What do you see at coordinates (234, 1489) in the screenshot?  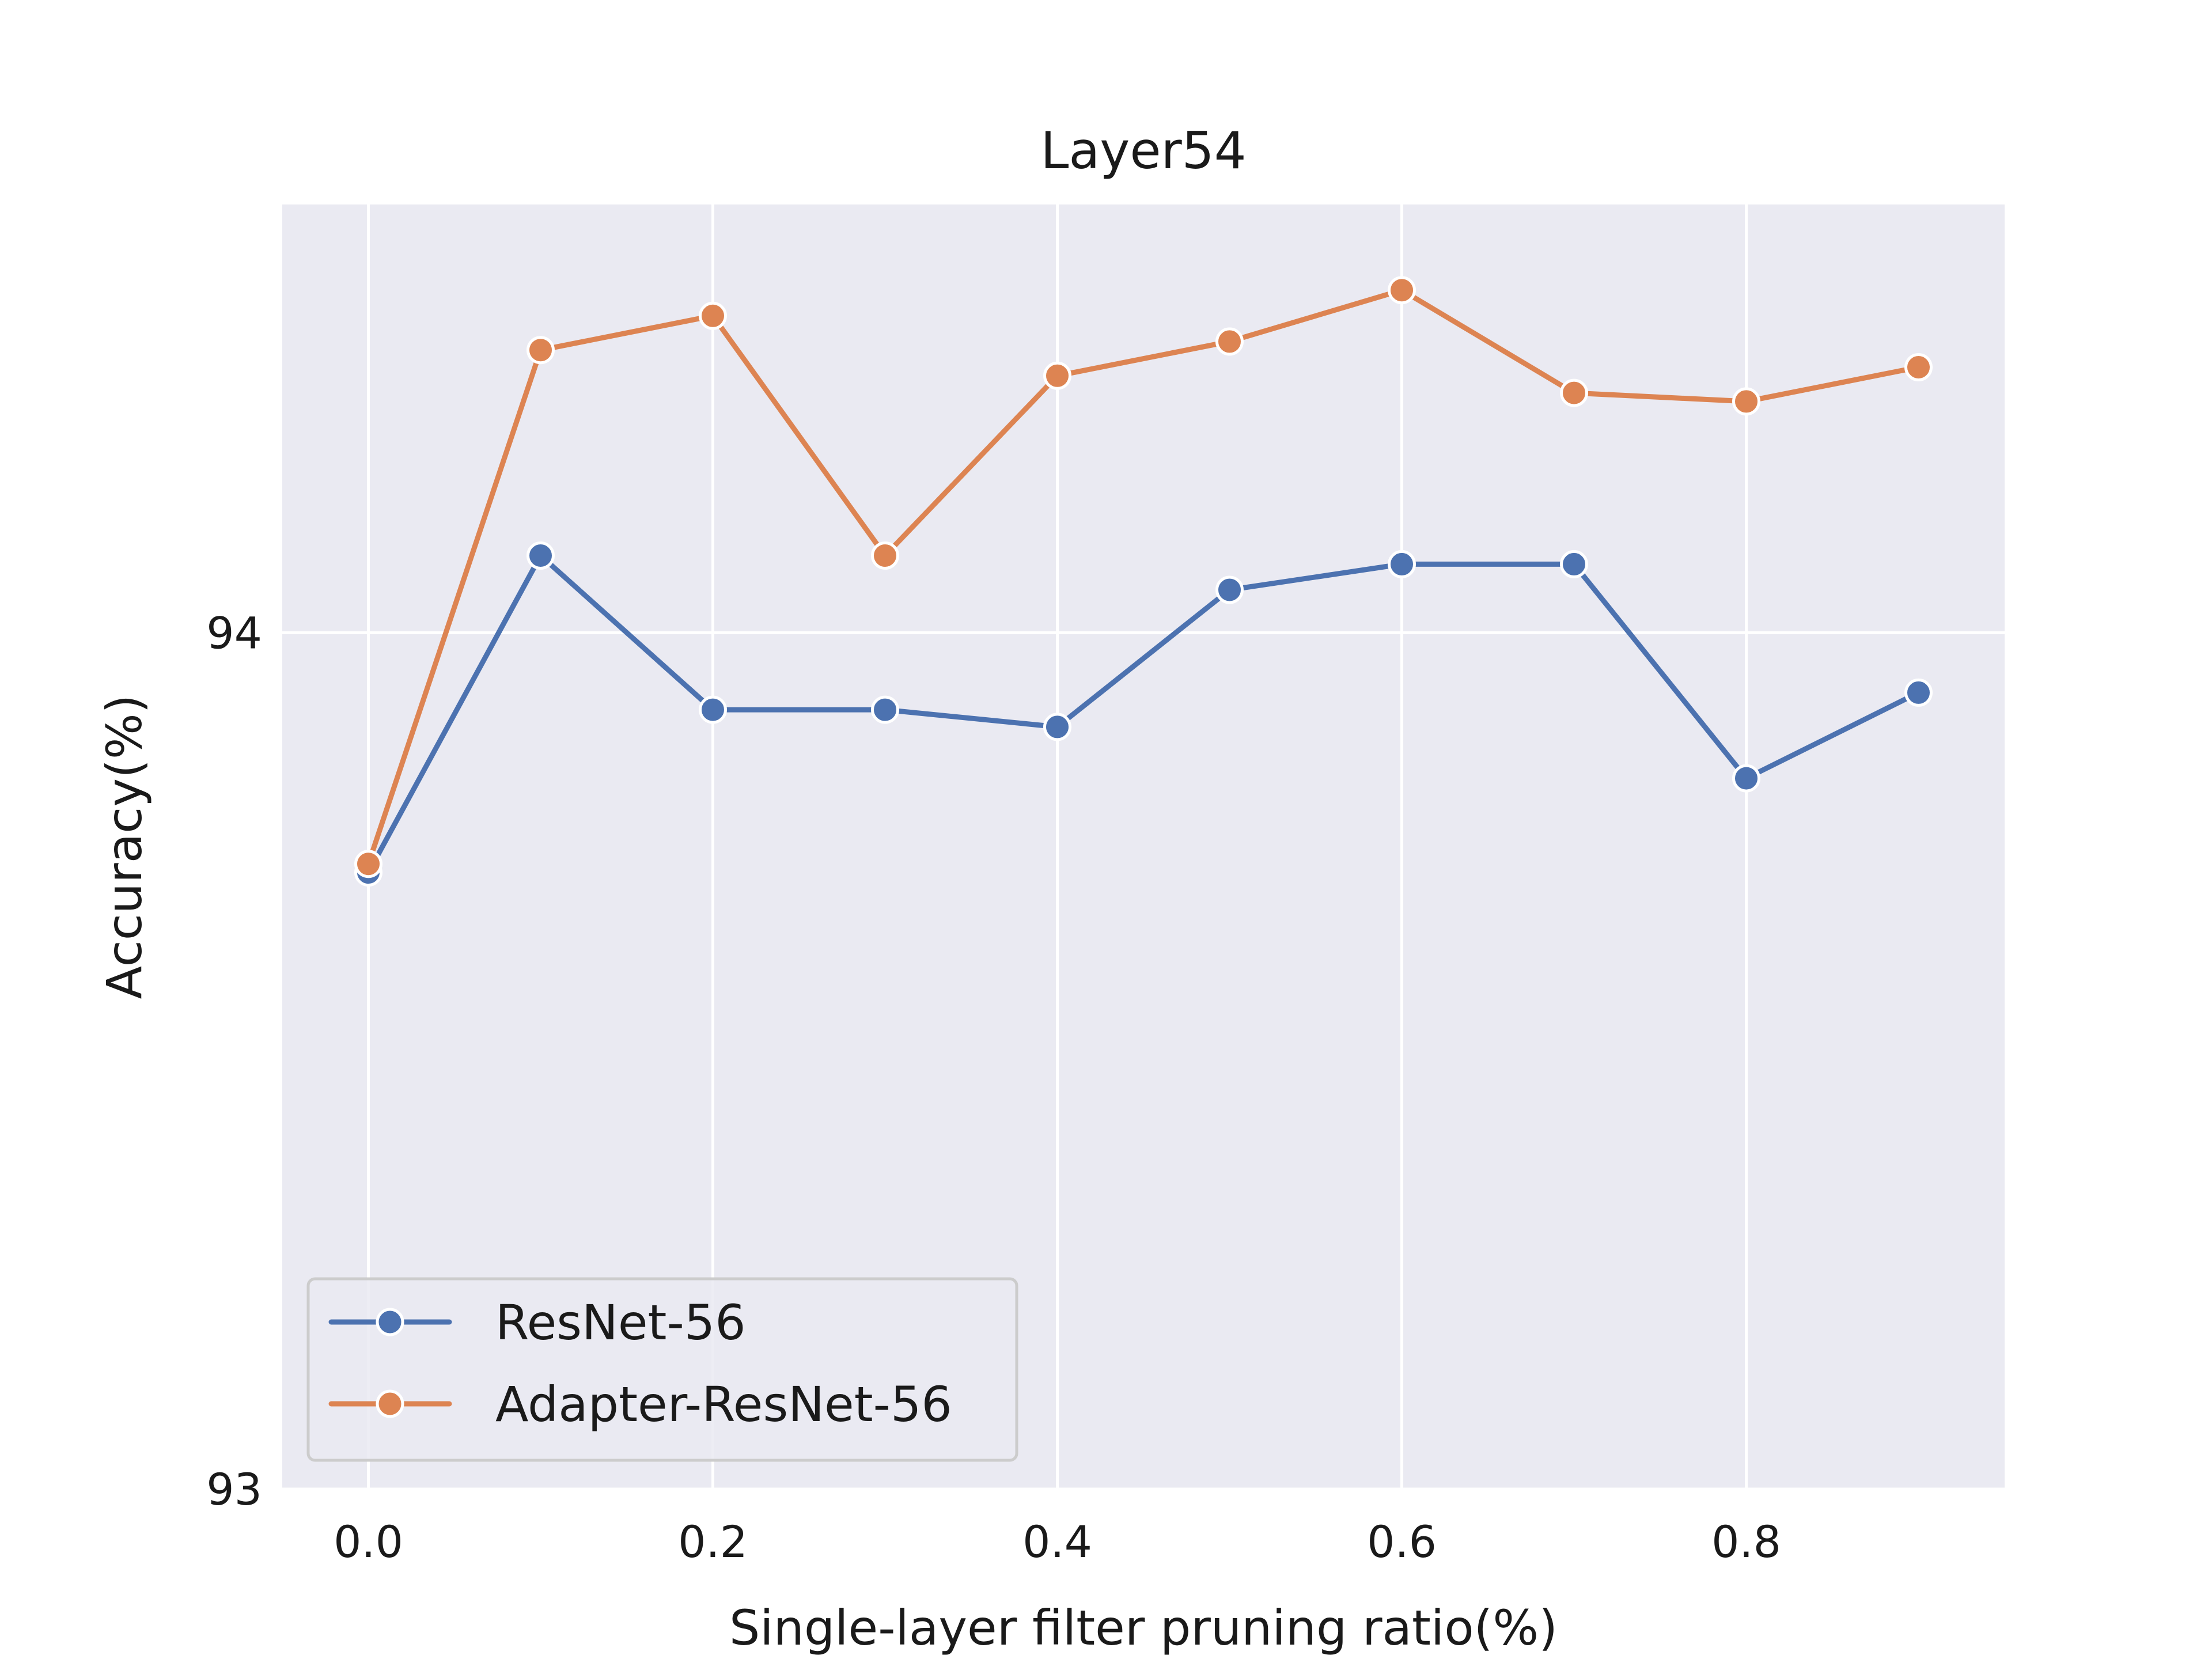 I see `y-tick-label: 93` at bounding box center [234, 1489].